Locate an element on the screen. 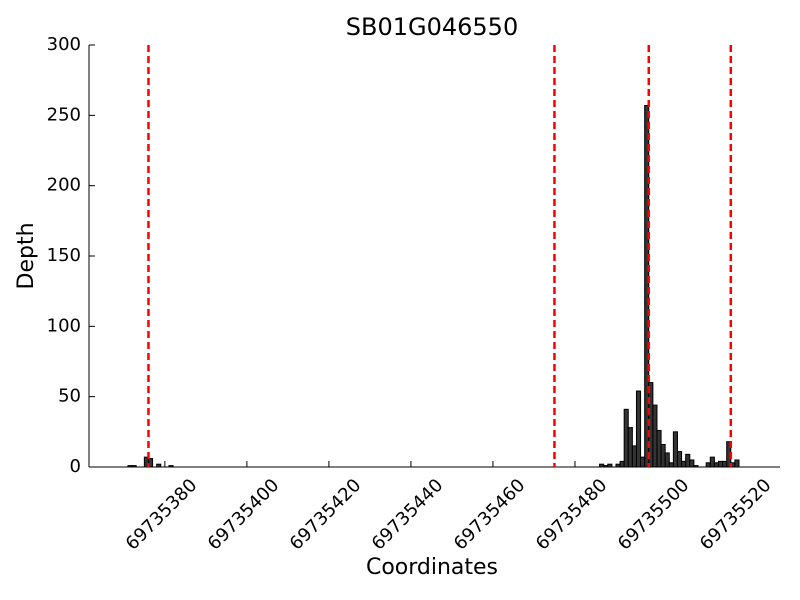 This screenshot has width=800, height=600. x-axis-label: Coordinates is located at coordinates (432, 567).